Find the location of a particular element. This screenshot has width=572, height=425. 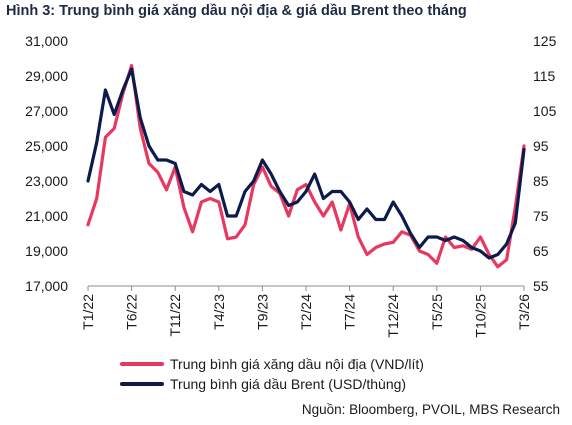

y-left-tick-label: 17,000 is located at coordinates (46, 286).